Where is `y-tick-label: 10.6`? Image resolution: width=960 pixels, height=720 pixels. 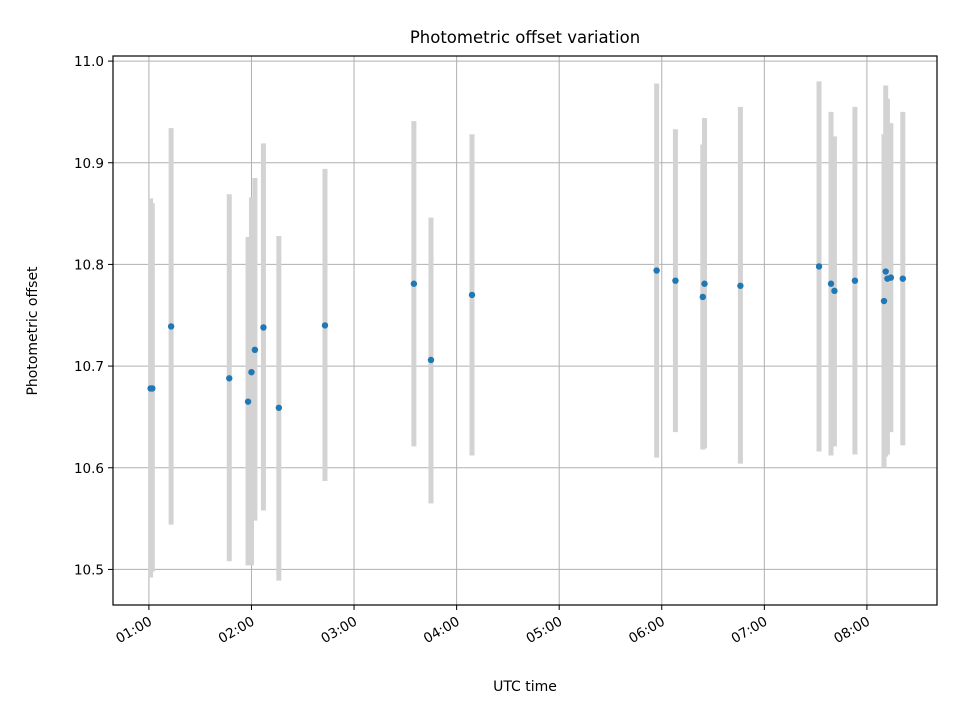 y-tick-label: 10.6 is located at coordinates (89, 469).